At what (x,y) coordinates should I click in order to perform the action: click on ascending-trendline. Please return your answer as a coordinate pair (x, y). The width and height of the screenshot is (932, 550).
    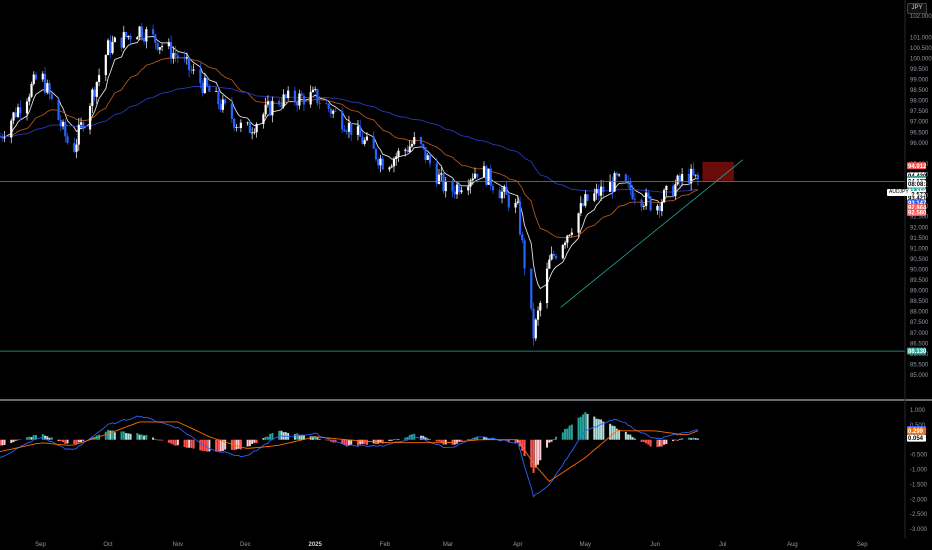
    Looking at the image, I should click on (652, 233).